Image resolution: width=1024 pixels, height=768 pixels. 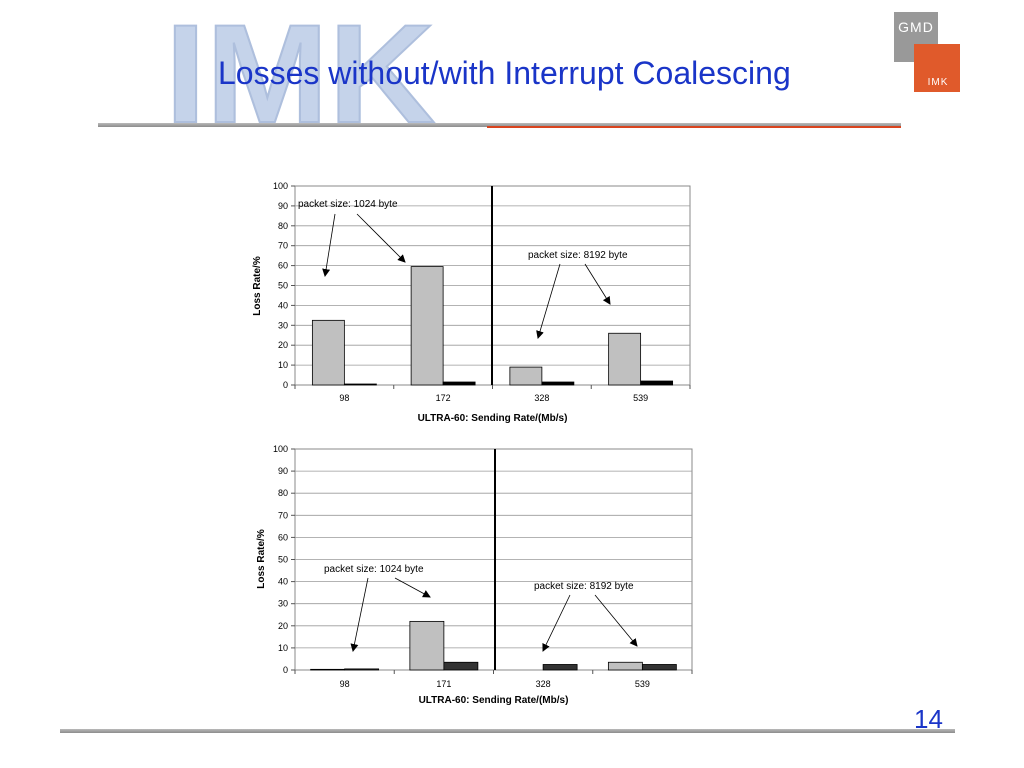 I want to click on page-number: 14, so click(x=928, y=719).